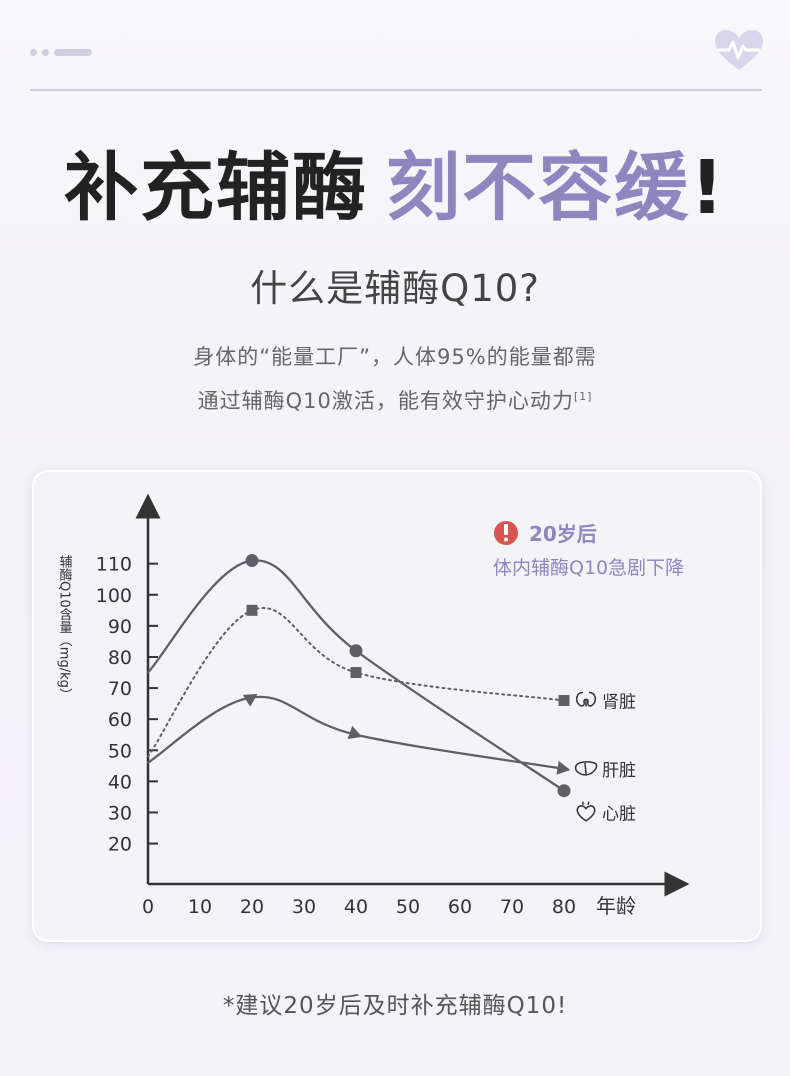 The width and height of the screenshot is (790, 1076). I want to click on kidney-icon, so click(586, 699).